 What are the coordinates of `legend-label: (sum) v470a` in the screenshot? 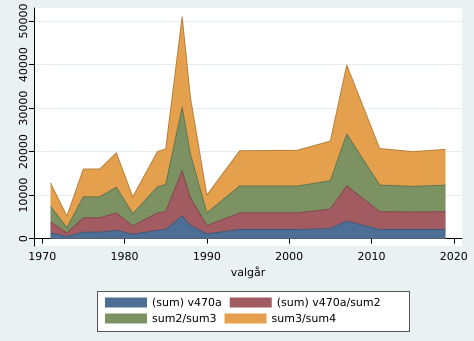 It's located at (187, 302).